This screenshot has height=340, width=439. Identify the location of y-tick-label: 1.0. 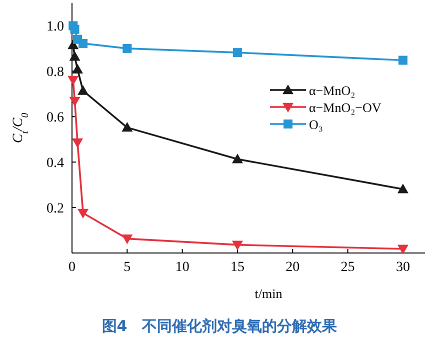
(55, 27).